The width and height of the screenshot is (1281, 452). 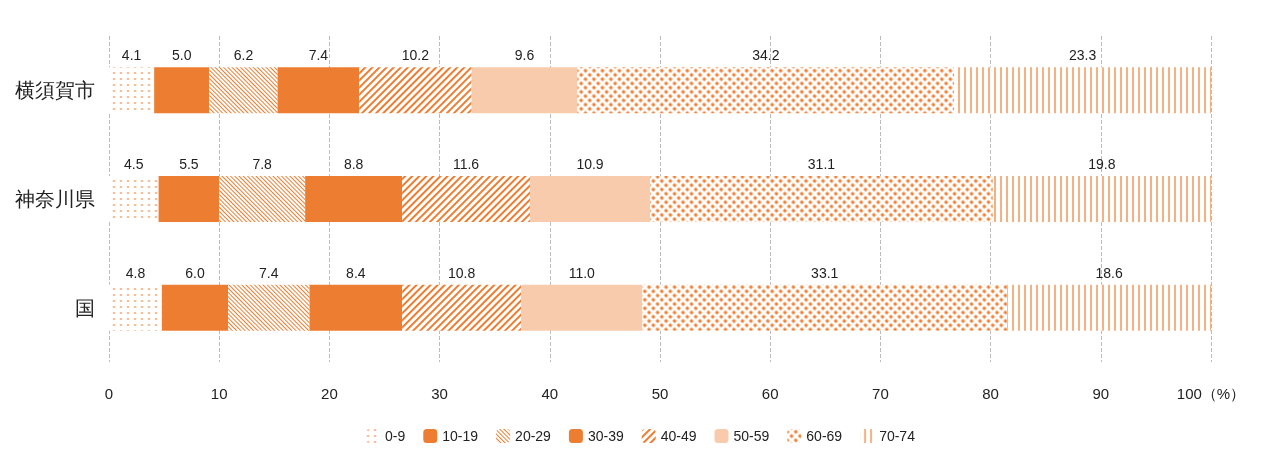 What do you see at coordinates (824, 436) in the screenshot?
I see `legend-label: 60-69` at bounding box center [824, 436].